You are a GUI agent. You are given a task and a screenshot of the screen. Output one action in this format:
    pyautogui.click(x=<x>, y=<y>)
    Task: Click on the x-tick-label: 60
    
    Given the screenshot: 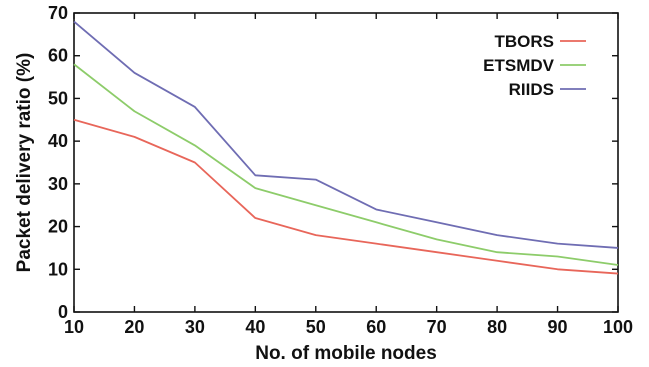 What is the action you would take?
    pyautogui.click(x=376, y=327)
    